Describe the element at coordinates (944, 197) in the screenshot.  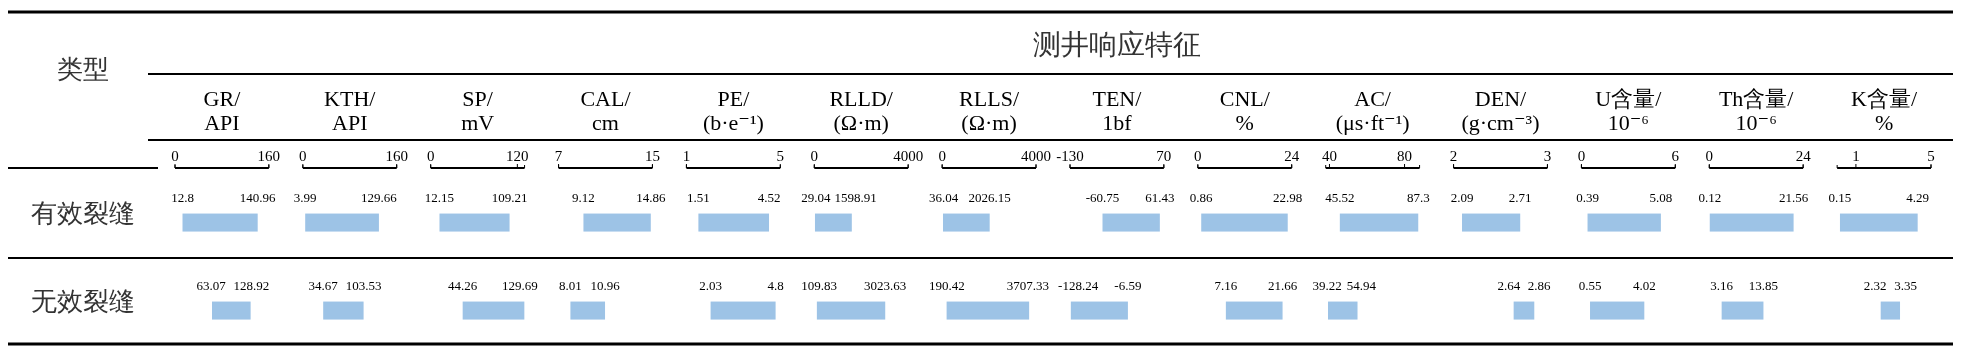
I see `annotation: 36.04` at that location.